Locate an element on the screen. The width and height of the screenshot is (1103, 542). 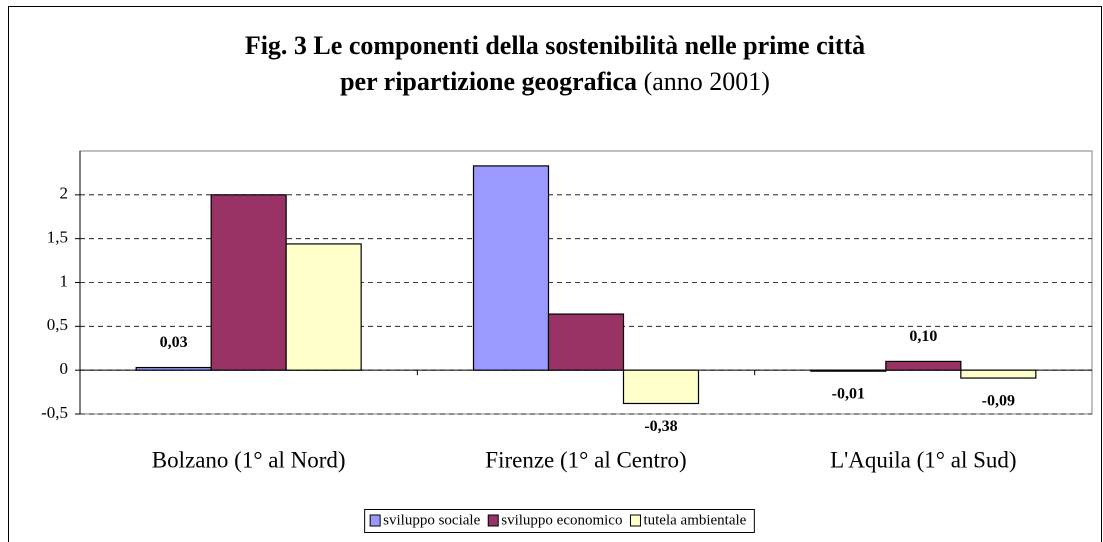
y-tick-label: 2 is located at coordinates (64, 193).